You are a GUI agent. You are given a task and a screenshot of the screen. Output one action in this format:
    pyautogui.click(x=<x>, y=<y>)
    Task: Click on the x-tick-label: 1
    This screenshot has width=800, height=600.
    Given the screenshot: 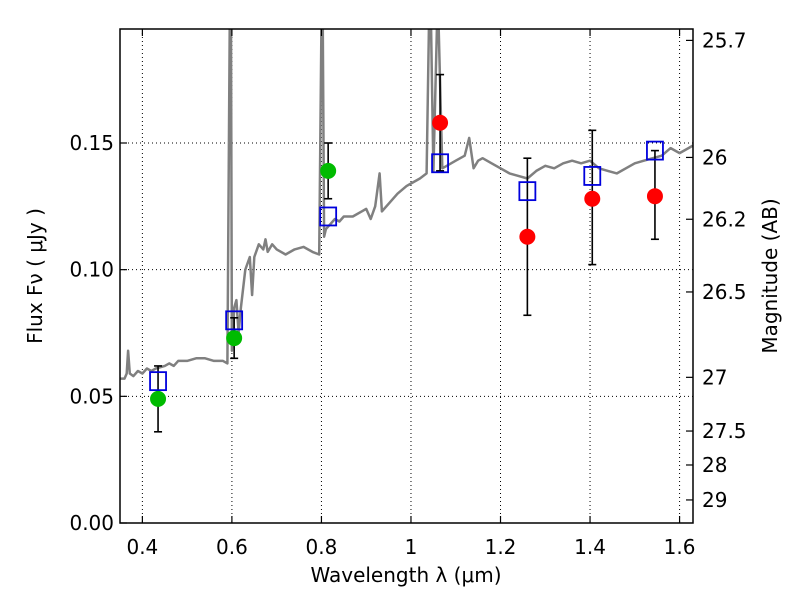 What is the action you would take?
    pyautogui.click(x=411, y=547)
    